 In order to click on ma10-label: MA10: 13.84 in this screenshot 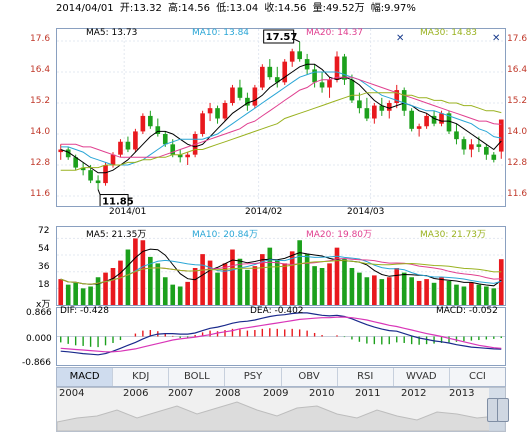, I will do `click(221, 33)`.